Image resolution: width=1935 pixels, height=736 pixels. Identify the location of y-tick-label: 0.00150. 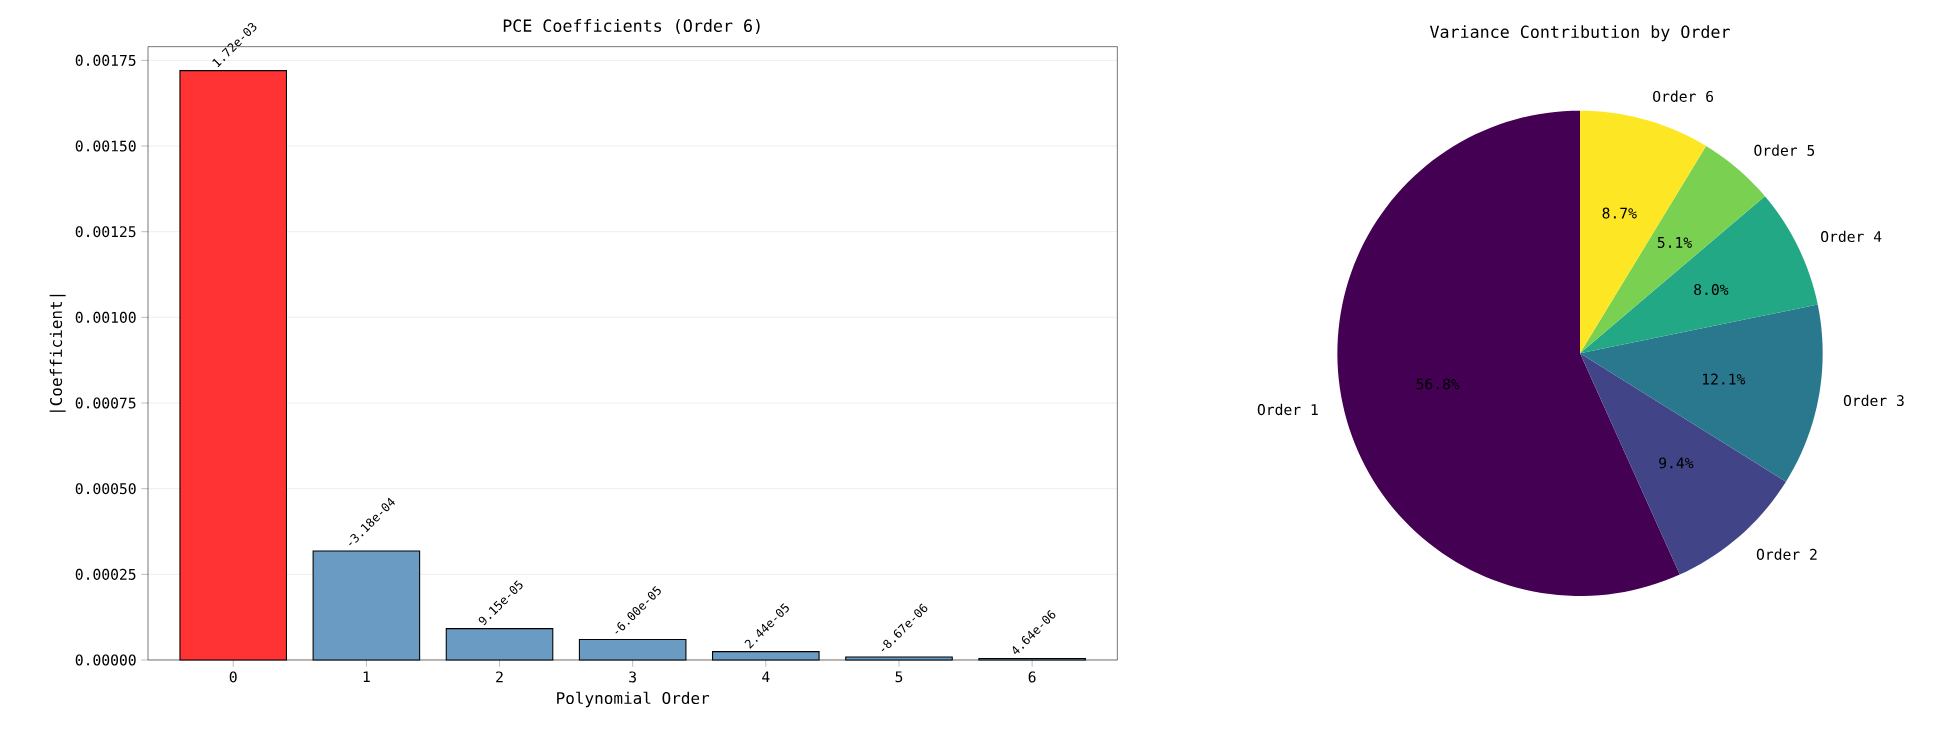
(105, 146).